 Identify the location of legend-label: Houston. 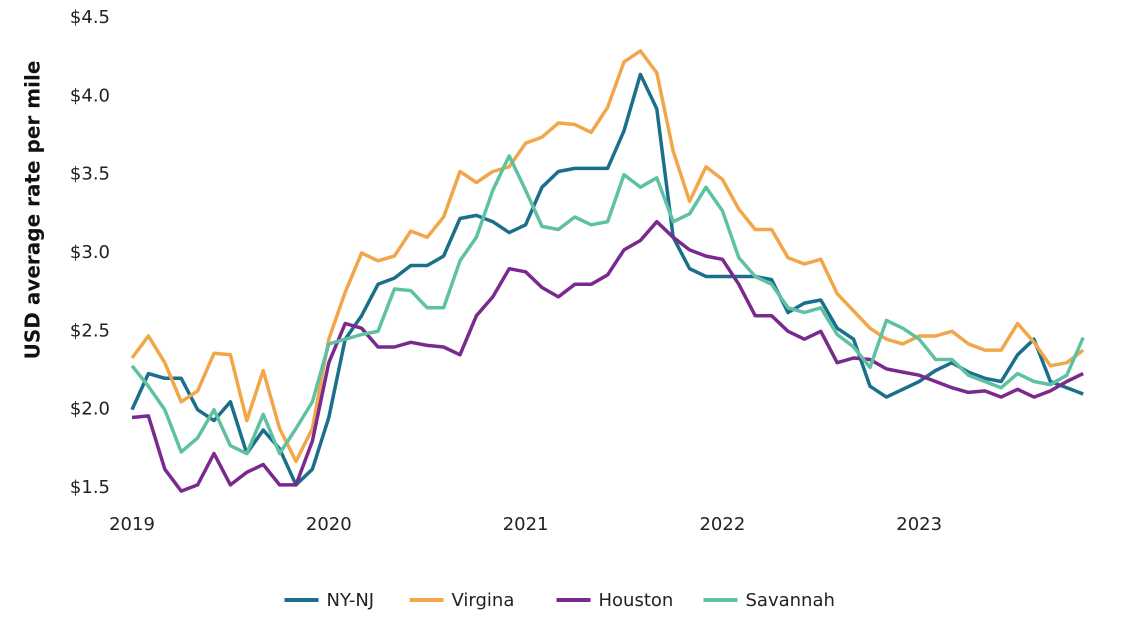
(636, 600).